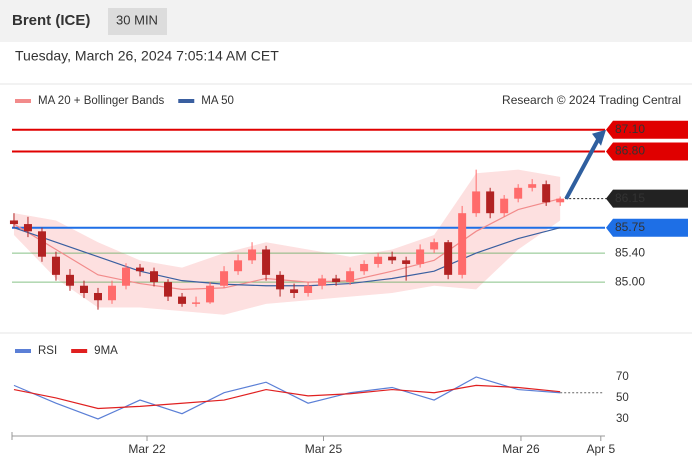 This screenshot has width=692, height=469. What do you see at coordinates (630, 198) in the screenshot?
I see `level-label: 86.15` at bounding box center [630, 198].